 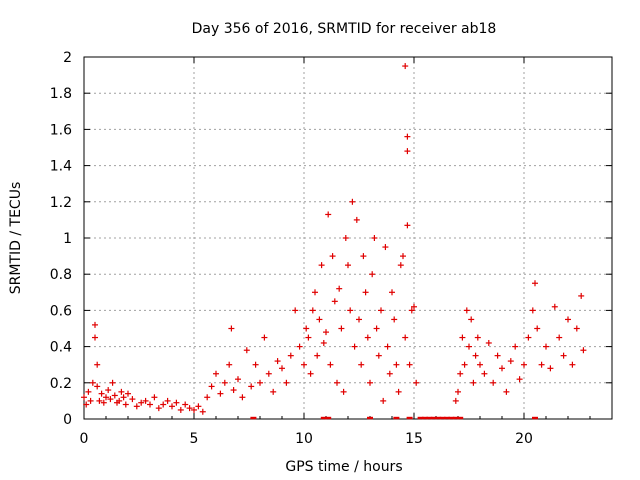 I want to click on y-tick-label: 1.6, so click(x=61, y=130).